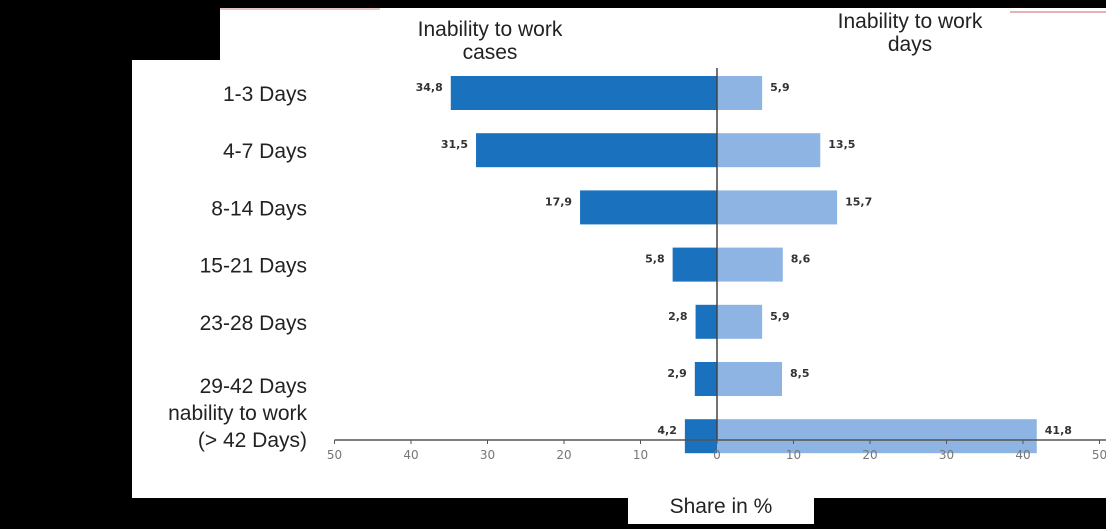 Image resolution: width=1106 pixels, height=529 pixels. Describe the element at coordinates (910, 44) in the screenshot. I see `series-title-line: days` at that location.